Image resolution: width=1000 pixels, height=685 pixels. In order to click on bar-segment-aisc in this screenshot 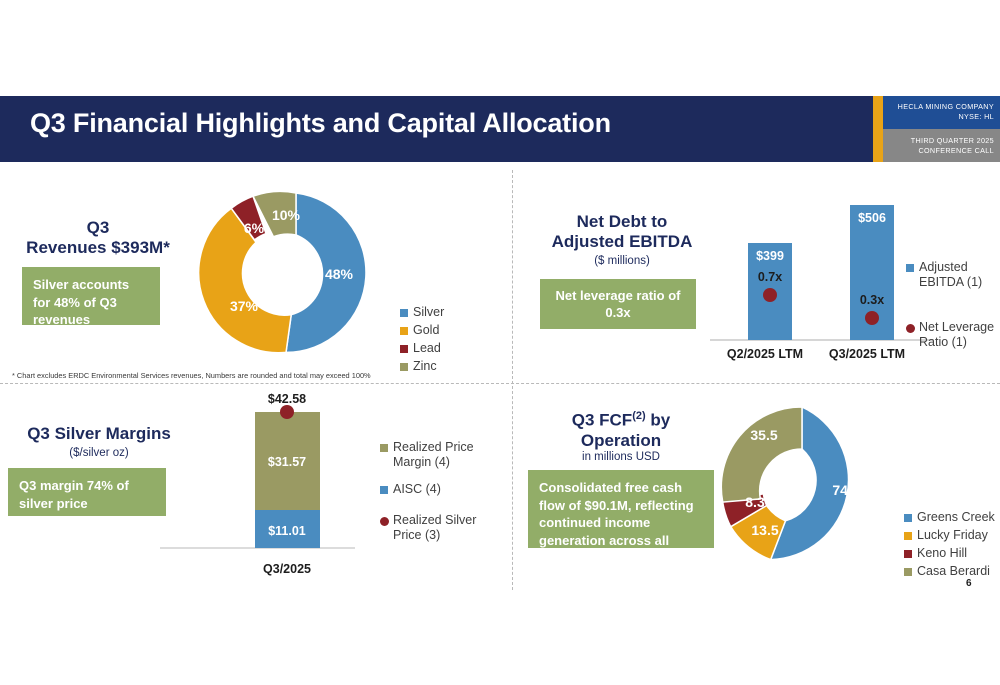, I will do `click(287, 529)`.